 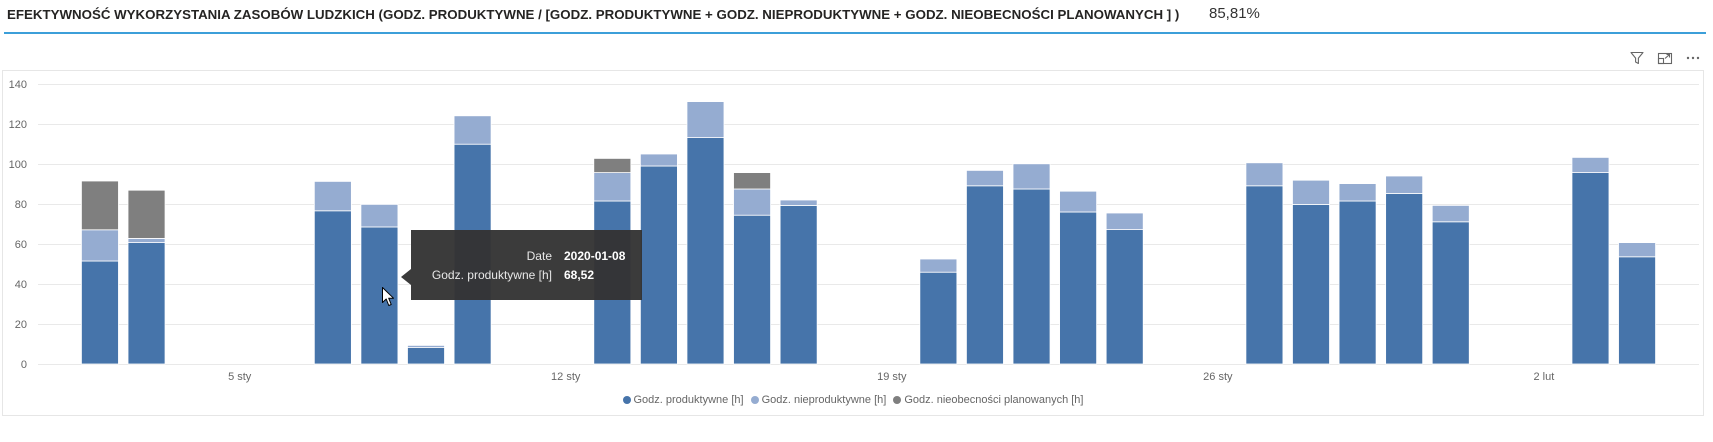 I want to click on visual-header-toolbar, so click(x=1665, y=58).